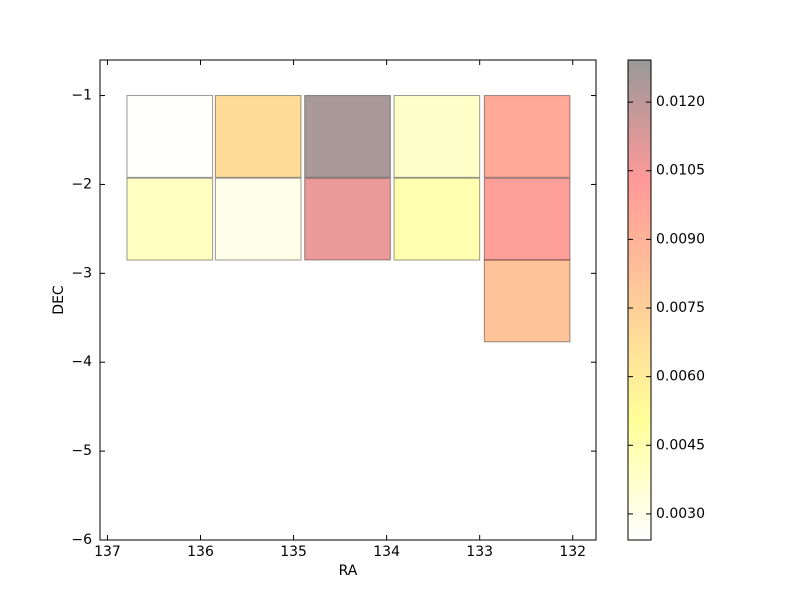 The image size is (800, 600). I want to click on colorbar-tick-label: 0.0060, so click(680, 377).